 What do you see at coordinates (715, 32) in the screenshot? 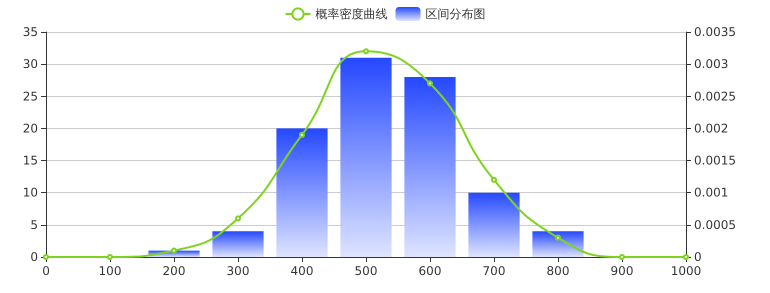
I see `y2-tick-label: 0.0035` at bounding box center [715, 32].